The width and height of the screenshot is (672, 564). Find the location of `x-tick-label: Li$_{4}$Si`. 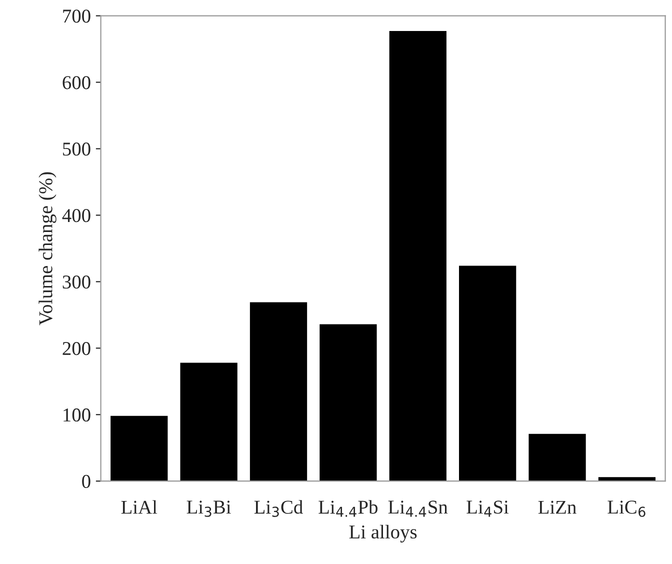

x-tick-label: Li$_{4}$Si is located at coordinates (487, 508).